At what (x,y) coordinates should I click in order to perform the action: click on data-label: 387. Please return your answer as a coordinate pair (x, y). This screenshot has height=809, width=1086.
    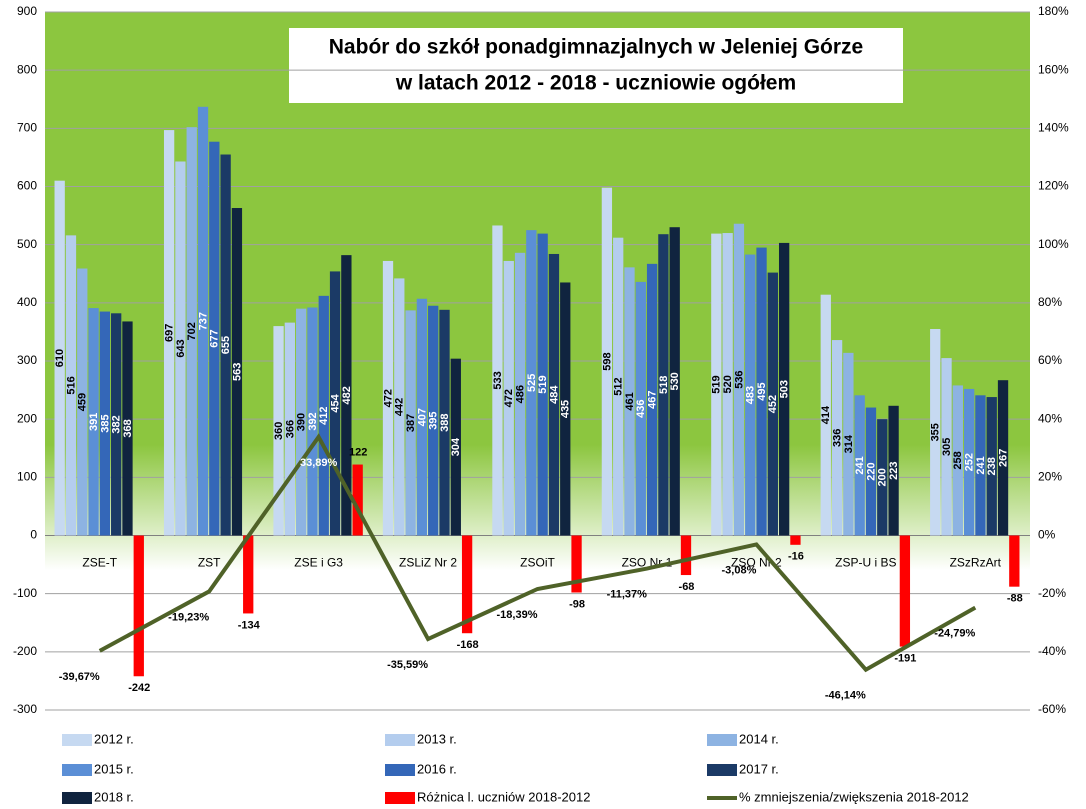
    Looking at the image, I should click on (411, 423).